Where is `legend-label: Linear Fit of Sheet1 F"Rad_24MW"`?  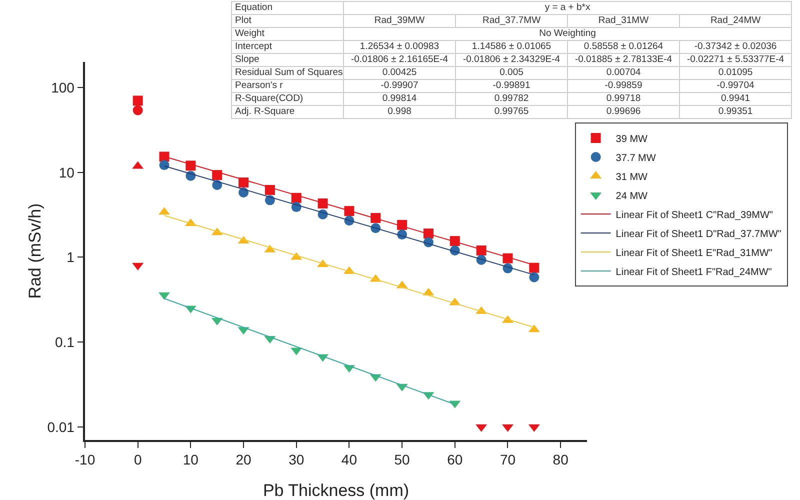
legend-label: Linear Fit of Sheet1 F"Rad_24MW" is located at coordinates (694, 272).